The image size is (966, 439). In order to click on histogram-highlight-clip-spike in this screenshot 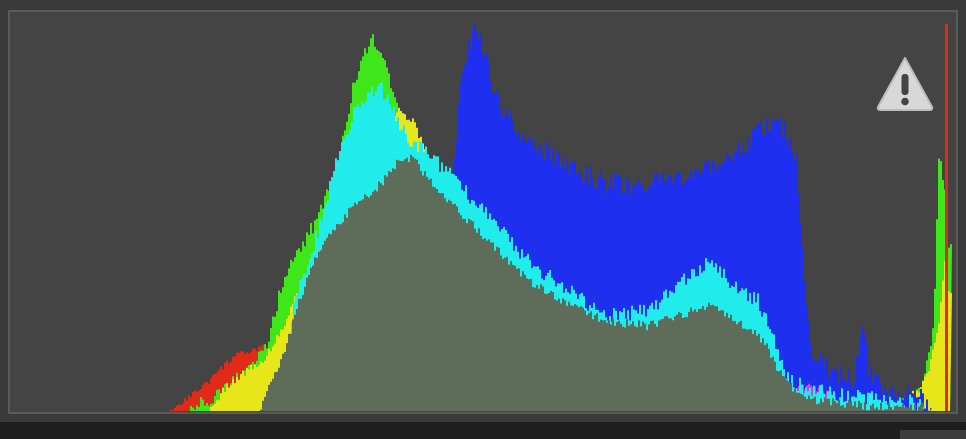, I will do `click(946, 217)`.